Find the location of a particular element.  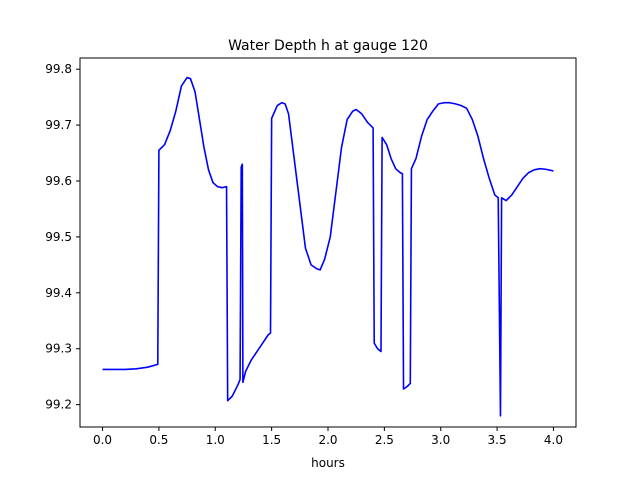

x-tick-label: 3.5 is located at coordinates (497, 440).